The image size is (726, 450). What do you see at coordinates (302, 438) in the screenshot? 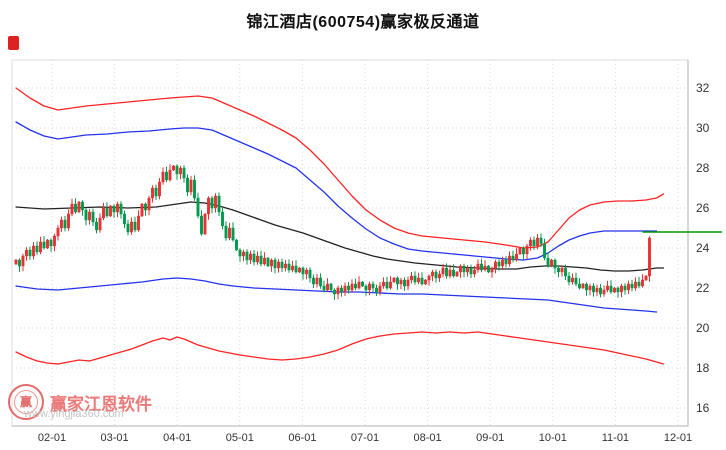
I see `svg-text: 06-01` at bounding box center [302, 438].